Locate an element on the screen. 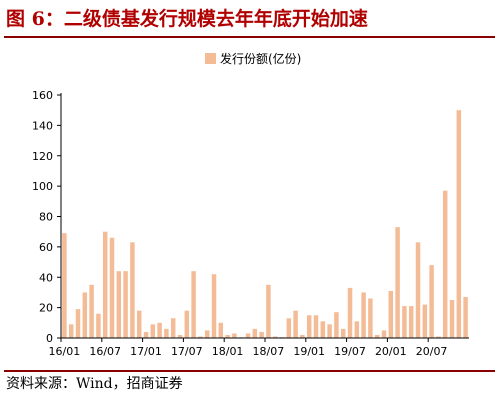 The image size is (499, 407). legend-label: 发行份额(亿份) is located at coordinates (260, 58).